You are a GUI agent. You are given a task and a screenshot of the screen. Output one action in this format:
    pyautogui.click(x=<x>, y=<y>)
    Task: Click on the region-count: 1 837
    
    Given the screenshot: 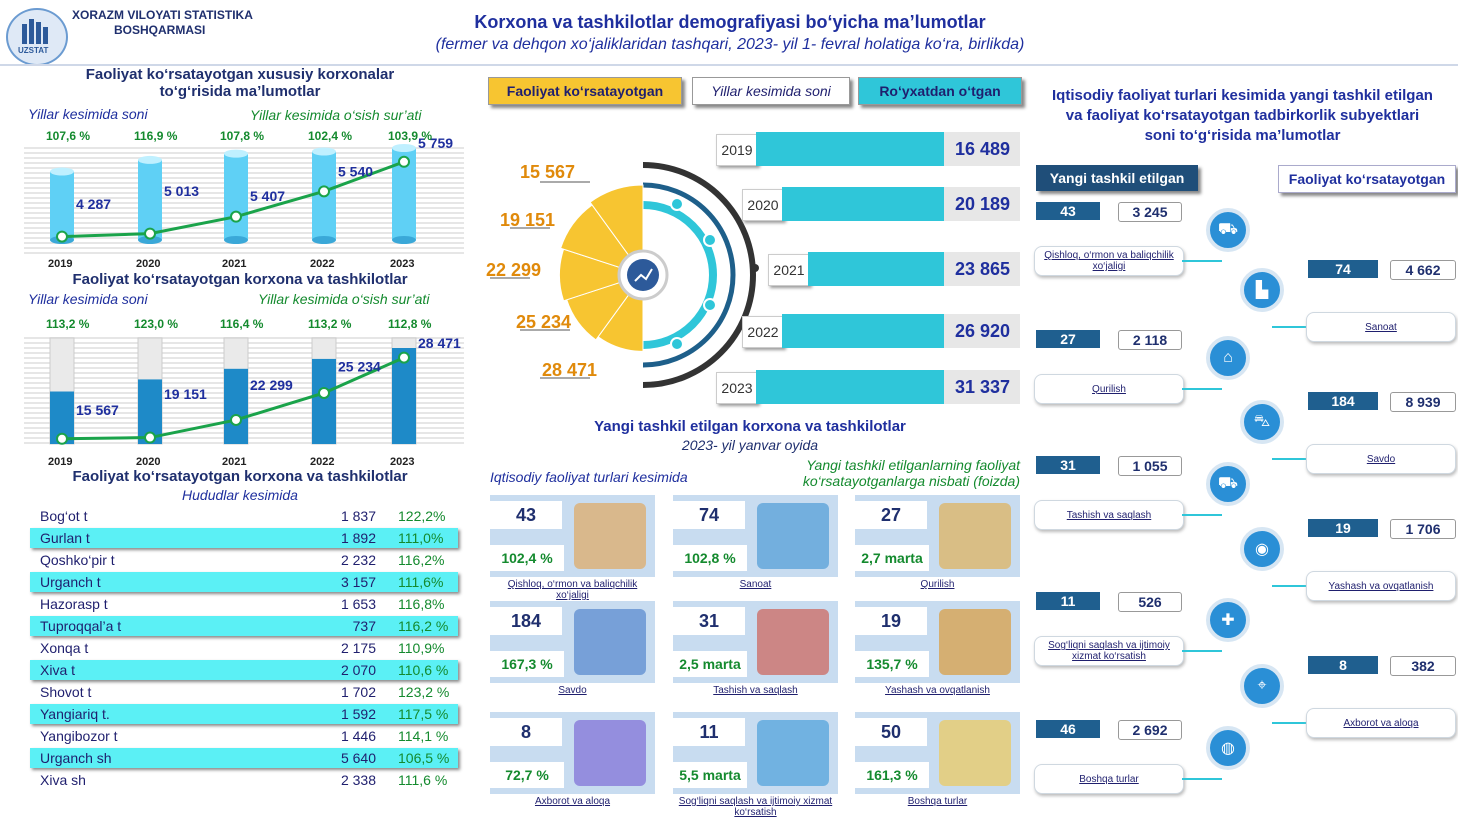 What is the action you would take?
    pyautogui.click(x=358, y=516)
    